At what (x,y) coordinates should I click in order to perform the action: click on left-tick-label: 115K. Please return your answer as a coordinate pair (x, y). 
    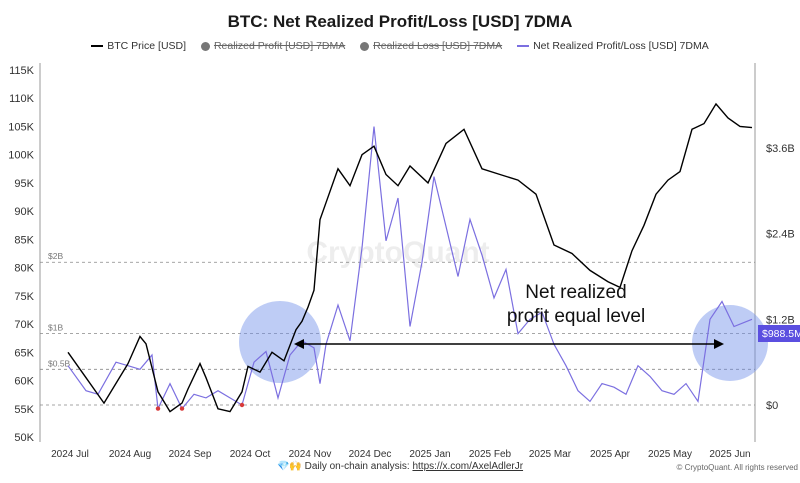
    Looking at the image, I should click on (22, 71).